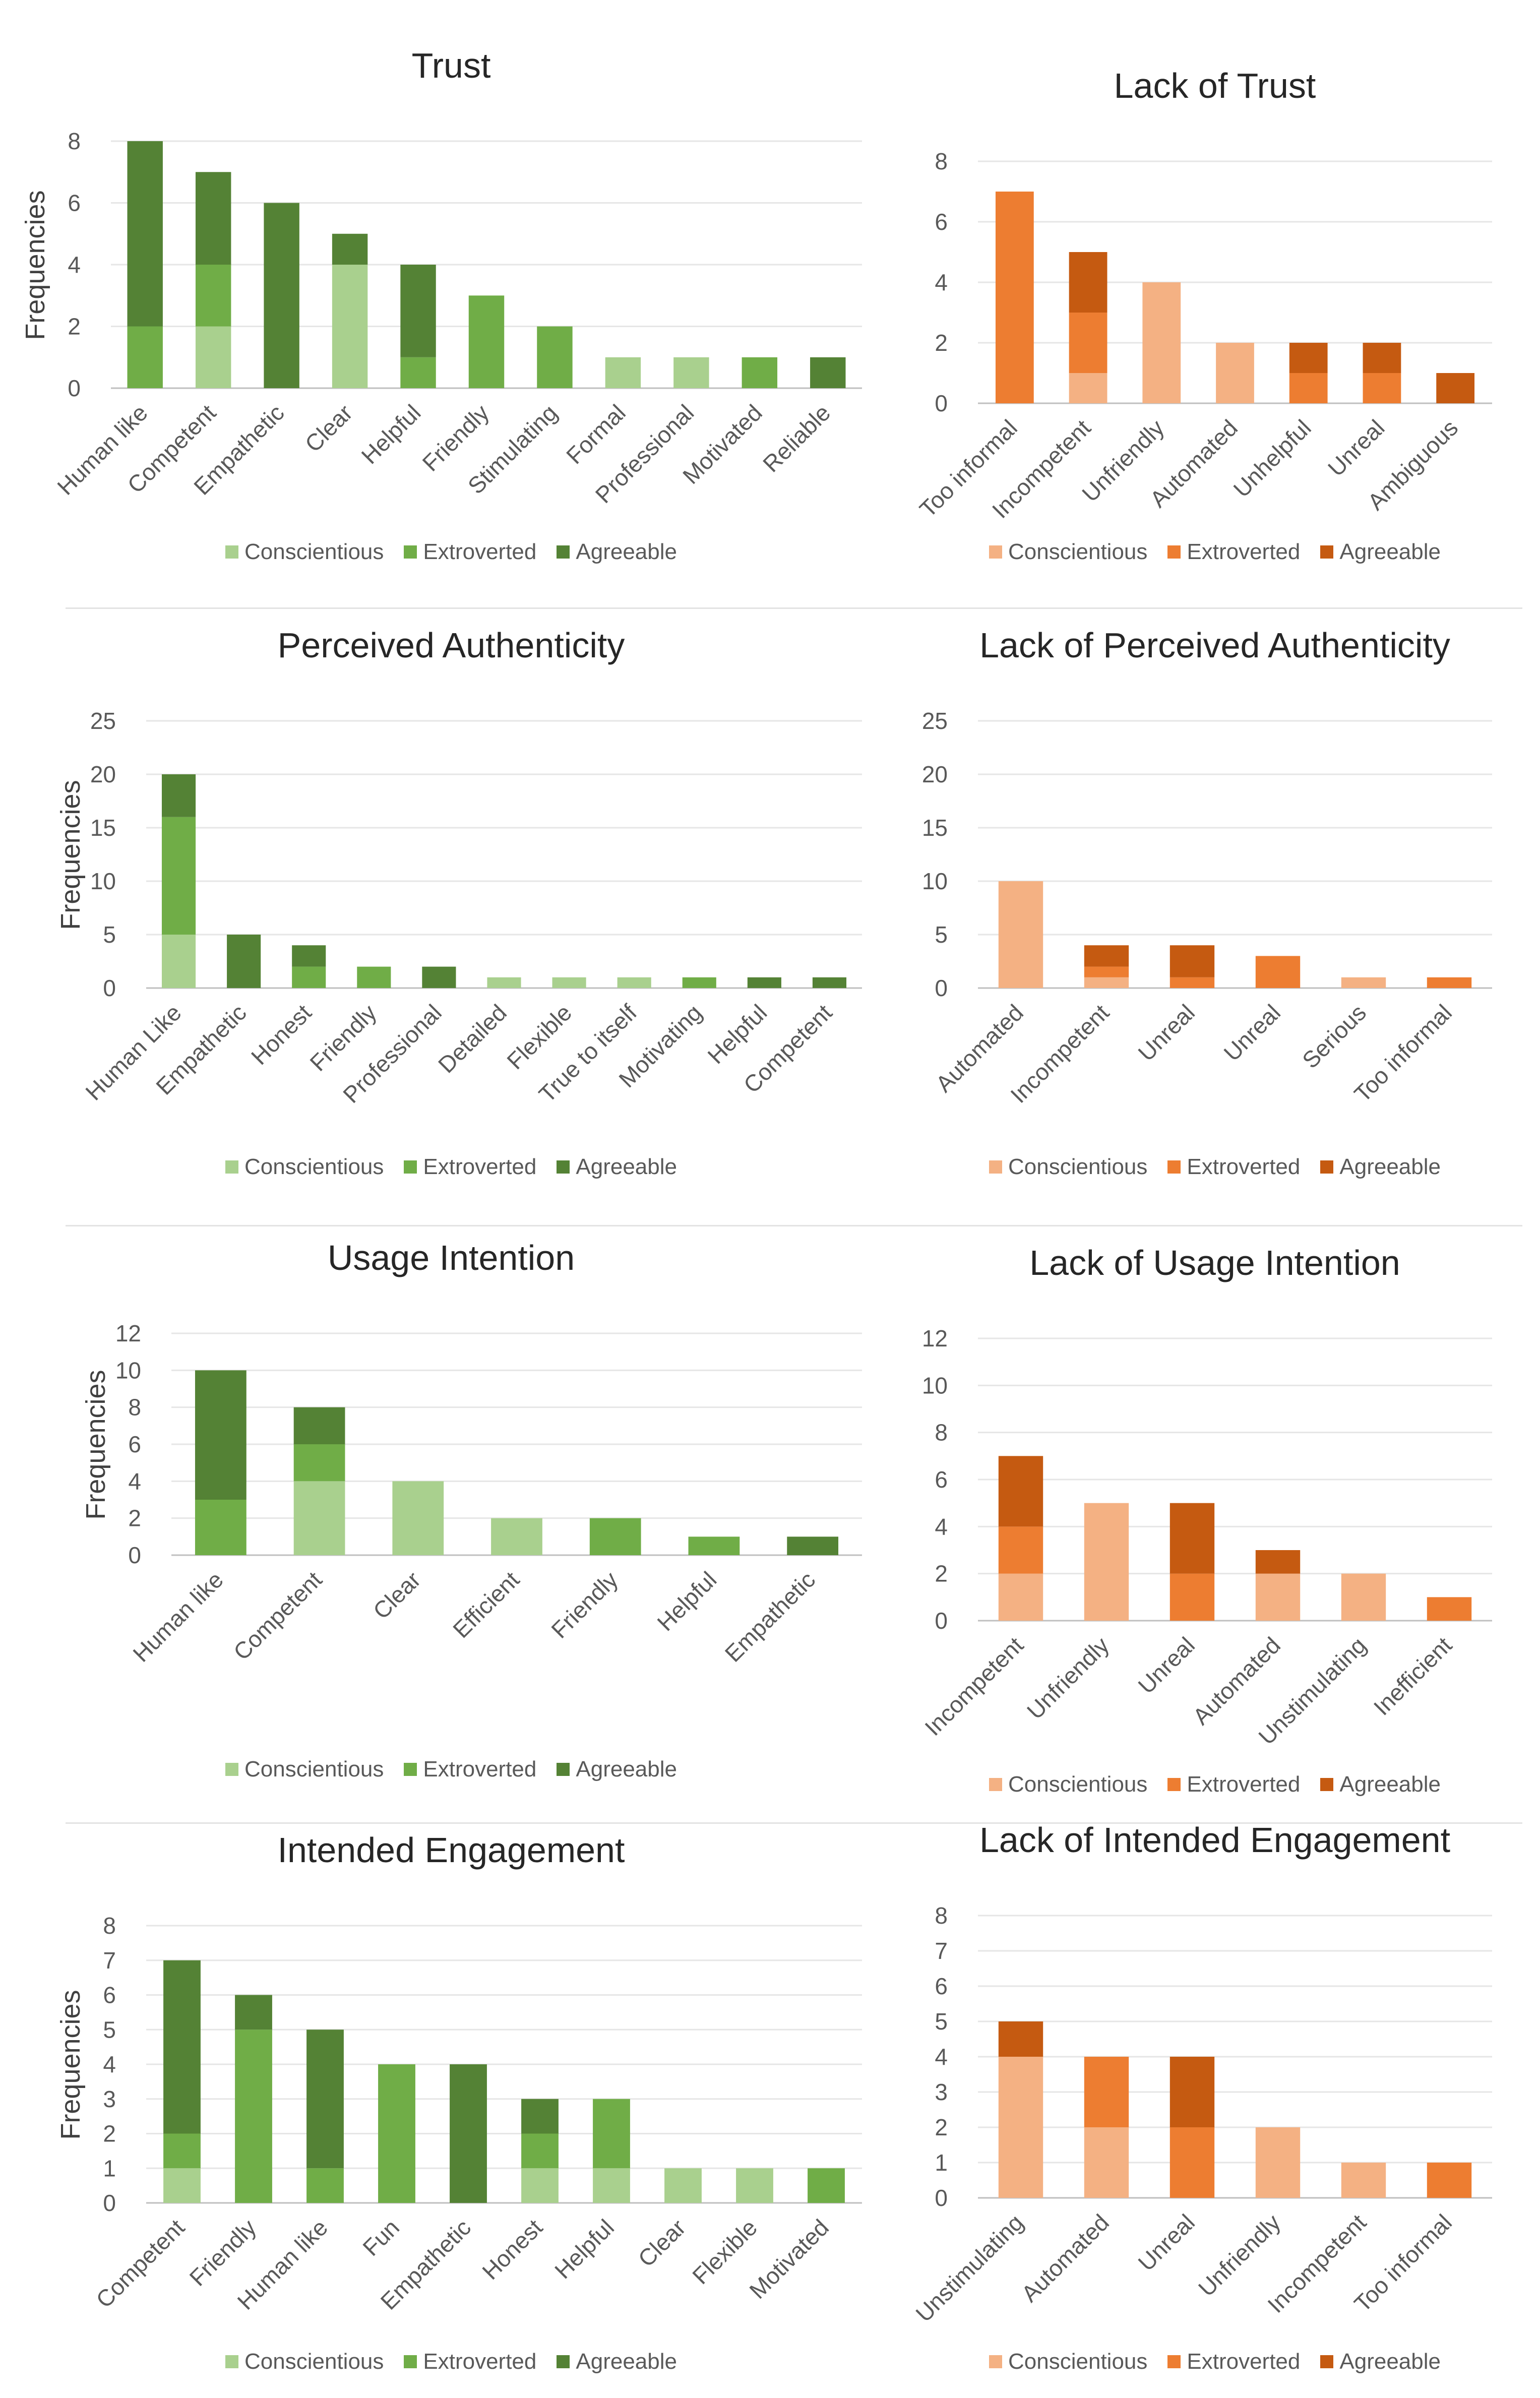 The image size is (1540, 2398). What do you see at coordinates (253, 2012) in the screenshot?
I see `bar-segment-friendly-agreeable` at bounding box center [253, 2012].